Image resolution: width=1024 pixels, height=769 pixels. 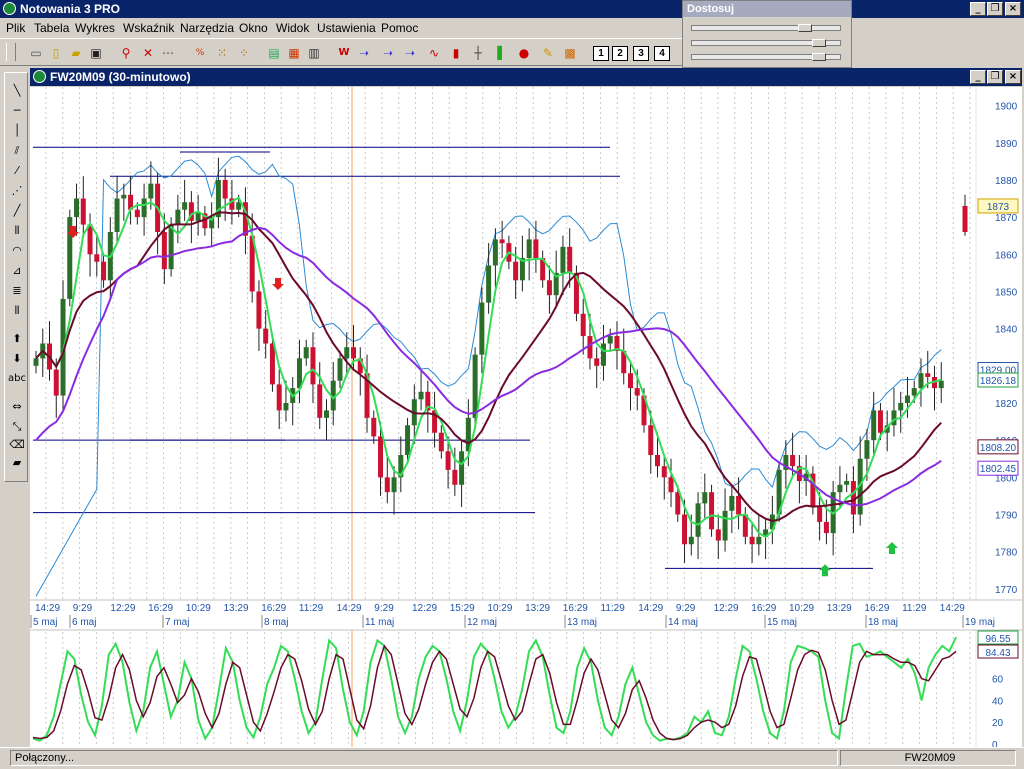 What do you see at coordinates (344, 52) in the screenshot?
I see `watchlist-icon: W` at bounding box center [344, 52].